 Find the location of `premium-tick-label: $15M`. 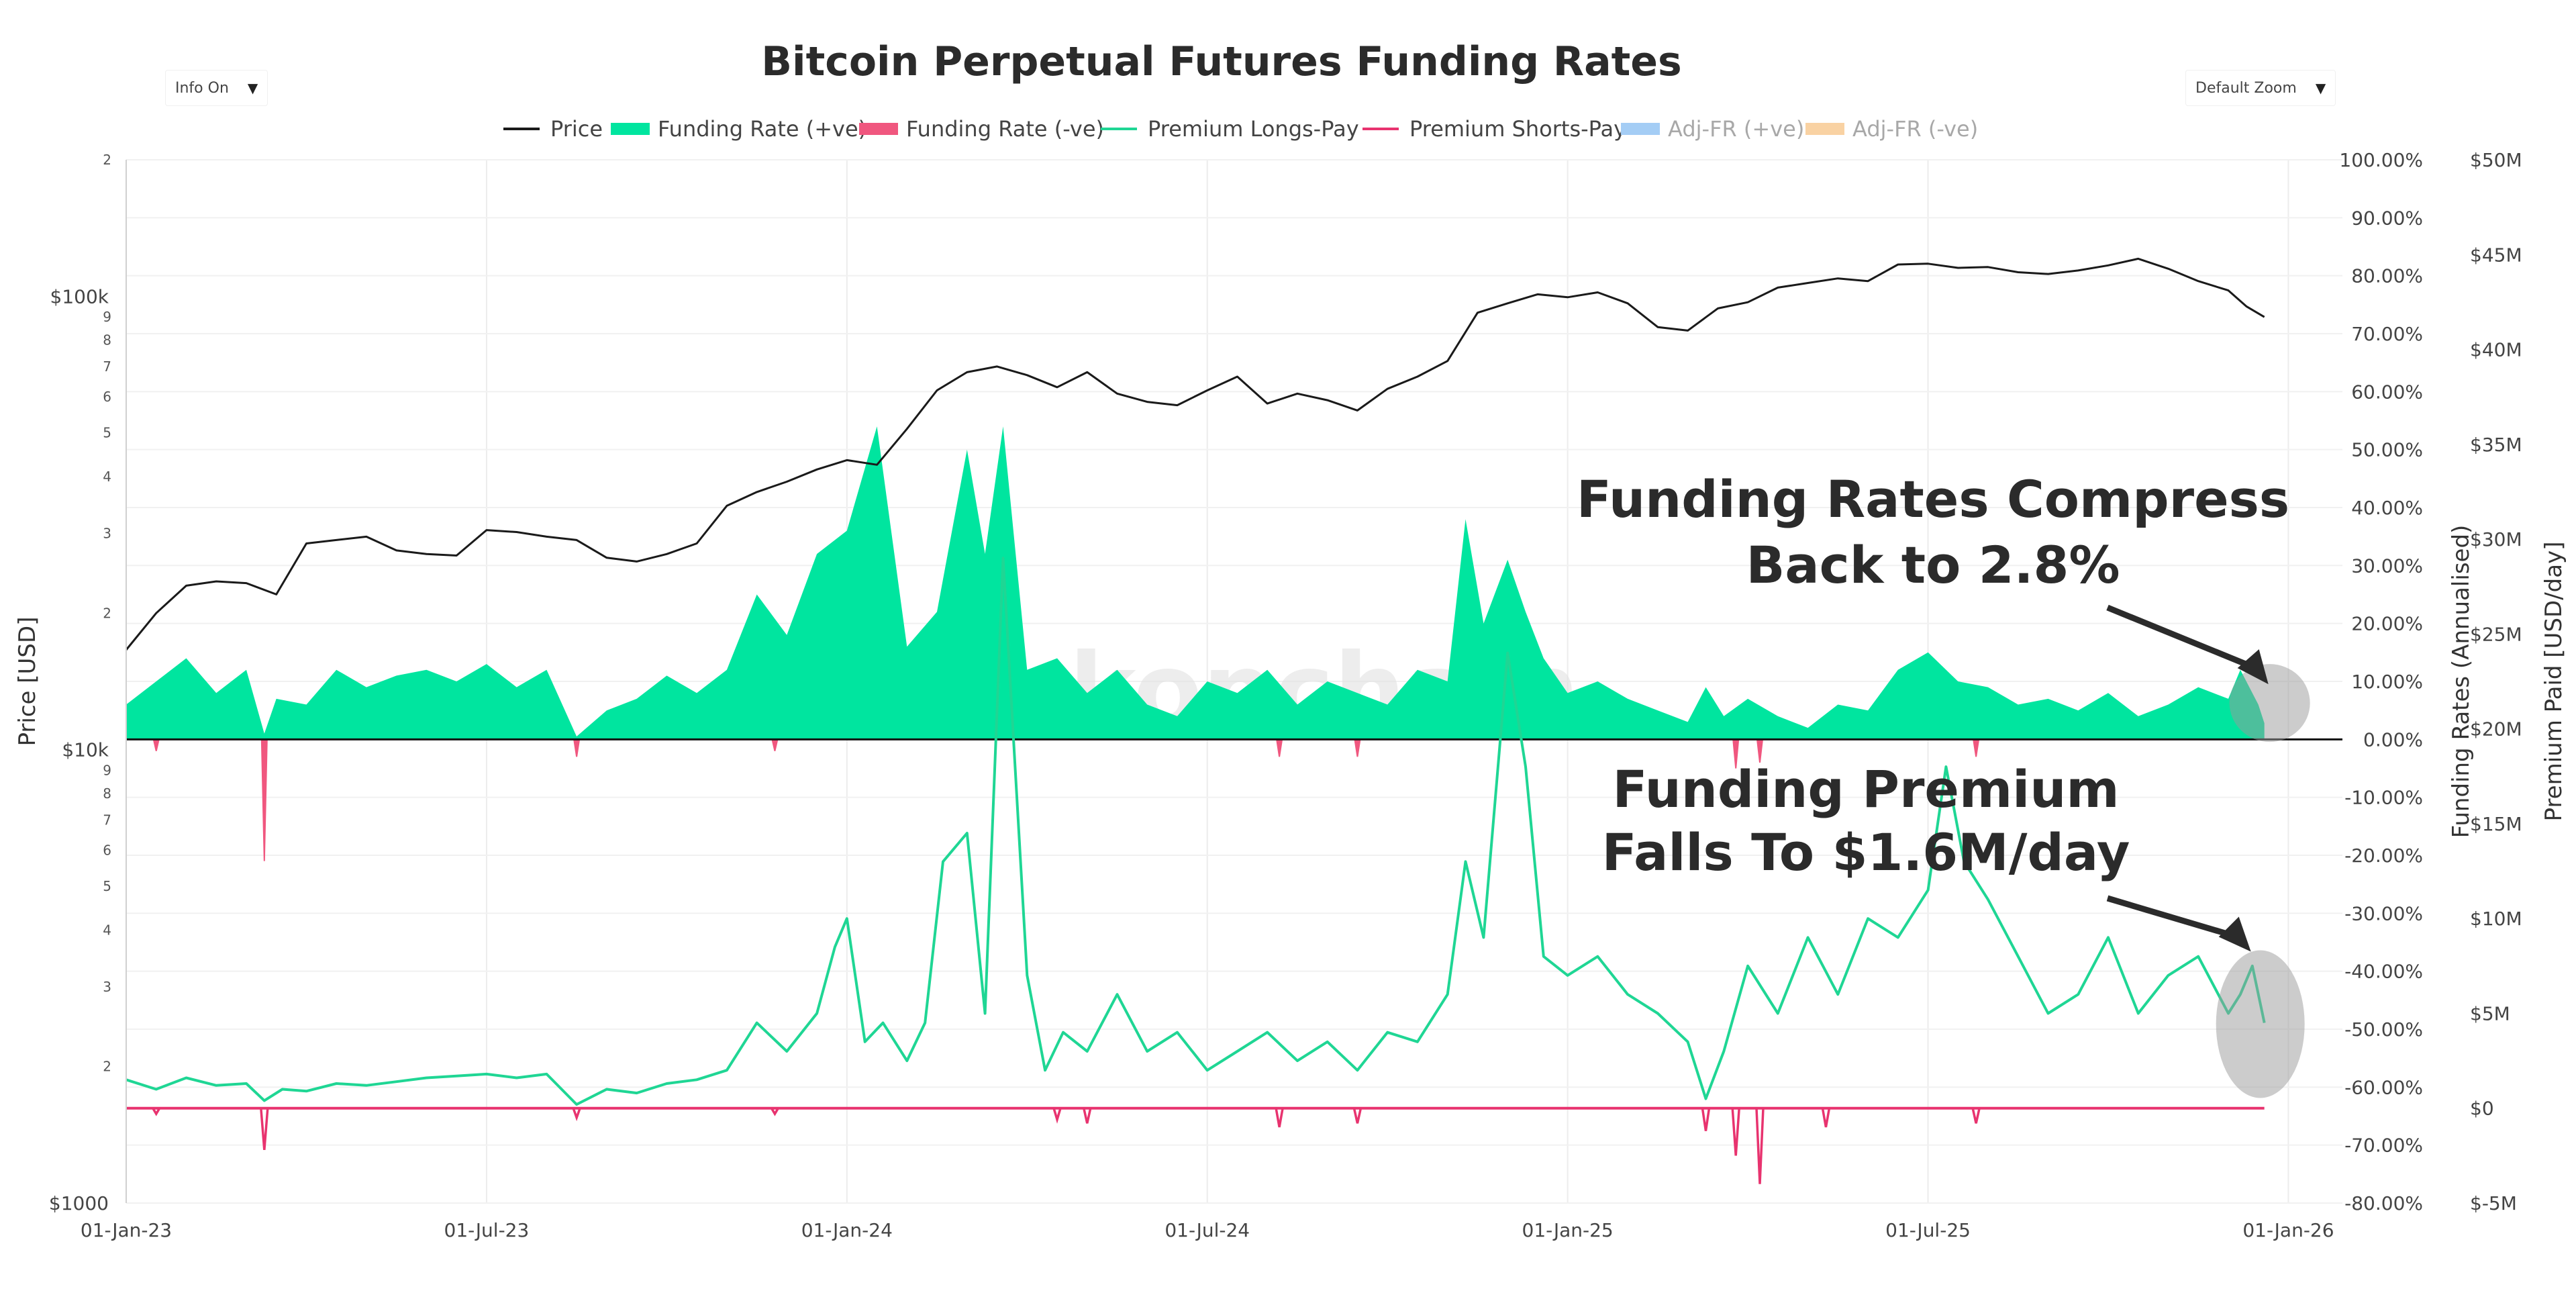

premium-tick-label: $15M is located at coordinates (2496, 824).